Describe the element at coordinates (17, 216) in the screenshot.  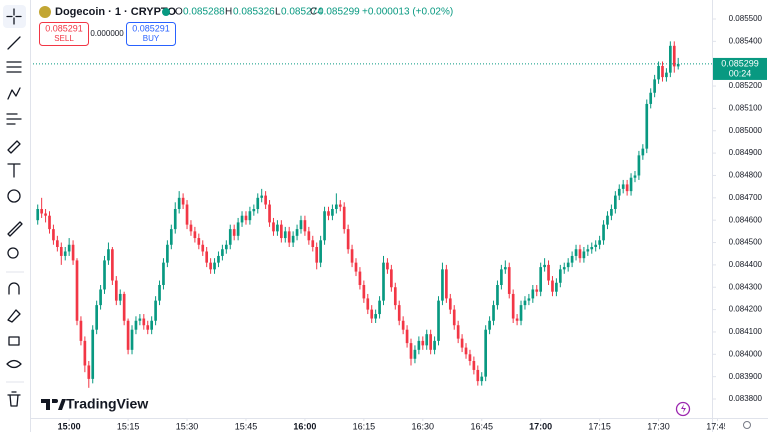
I see `toolbar` at that location.